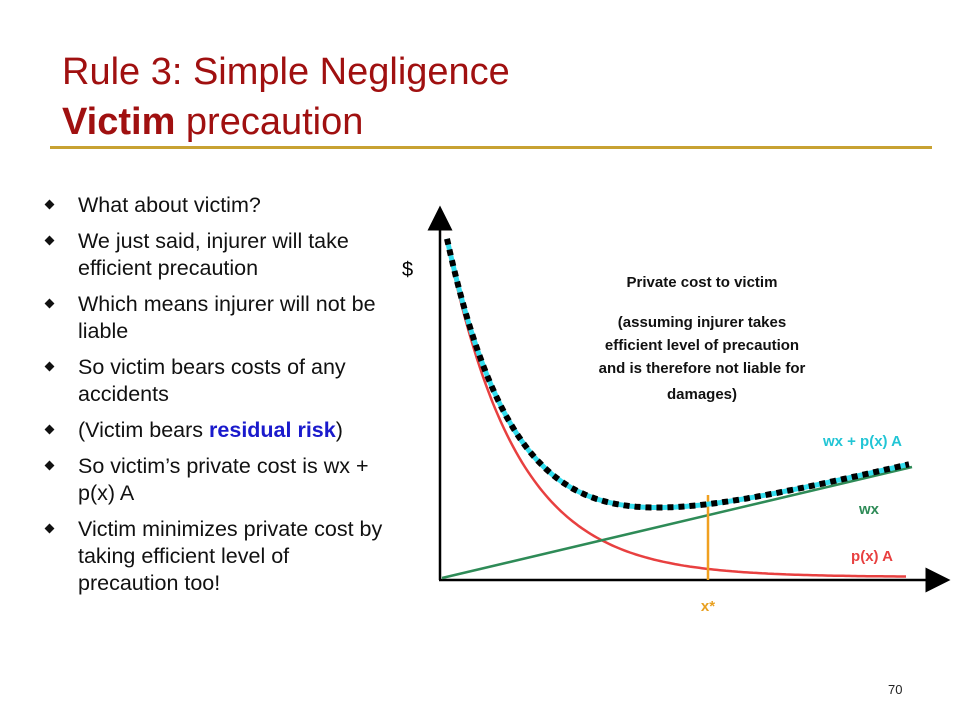  Describe the element at coordinates (702, 282) in the screenshot. I see `annotation-title: Private cost to victim` at that location.